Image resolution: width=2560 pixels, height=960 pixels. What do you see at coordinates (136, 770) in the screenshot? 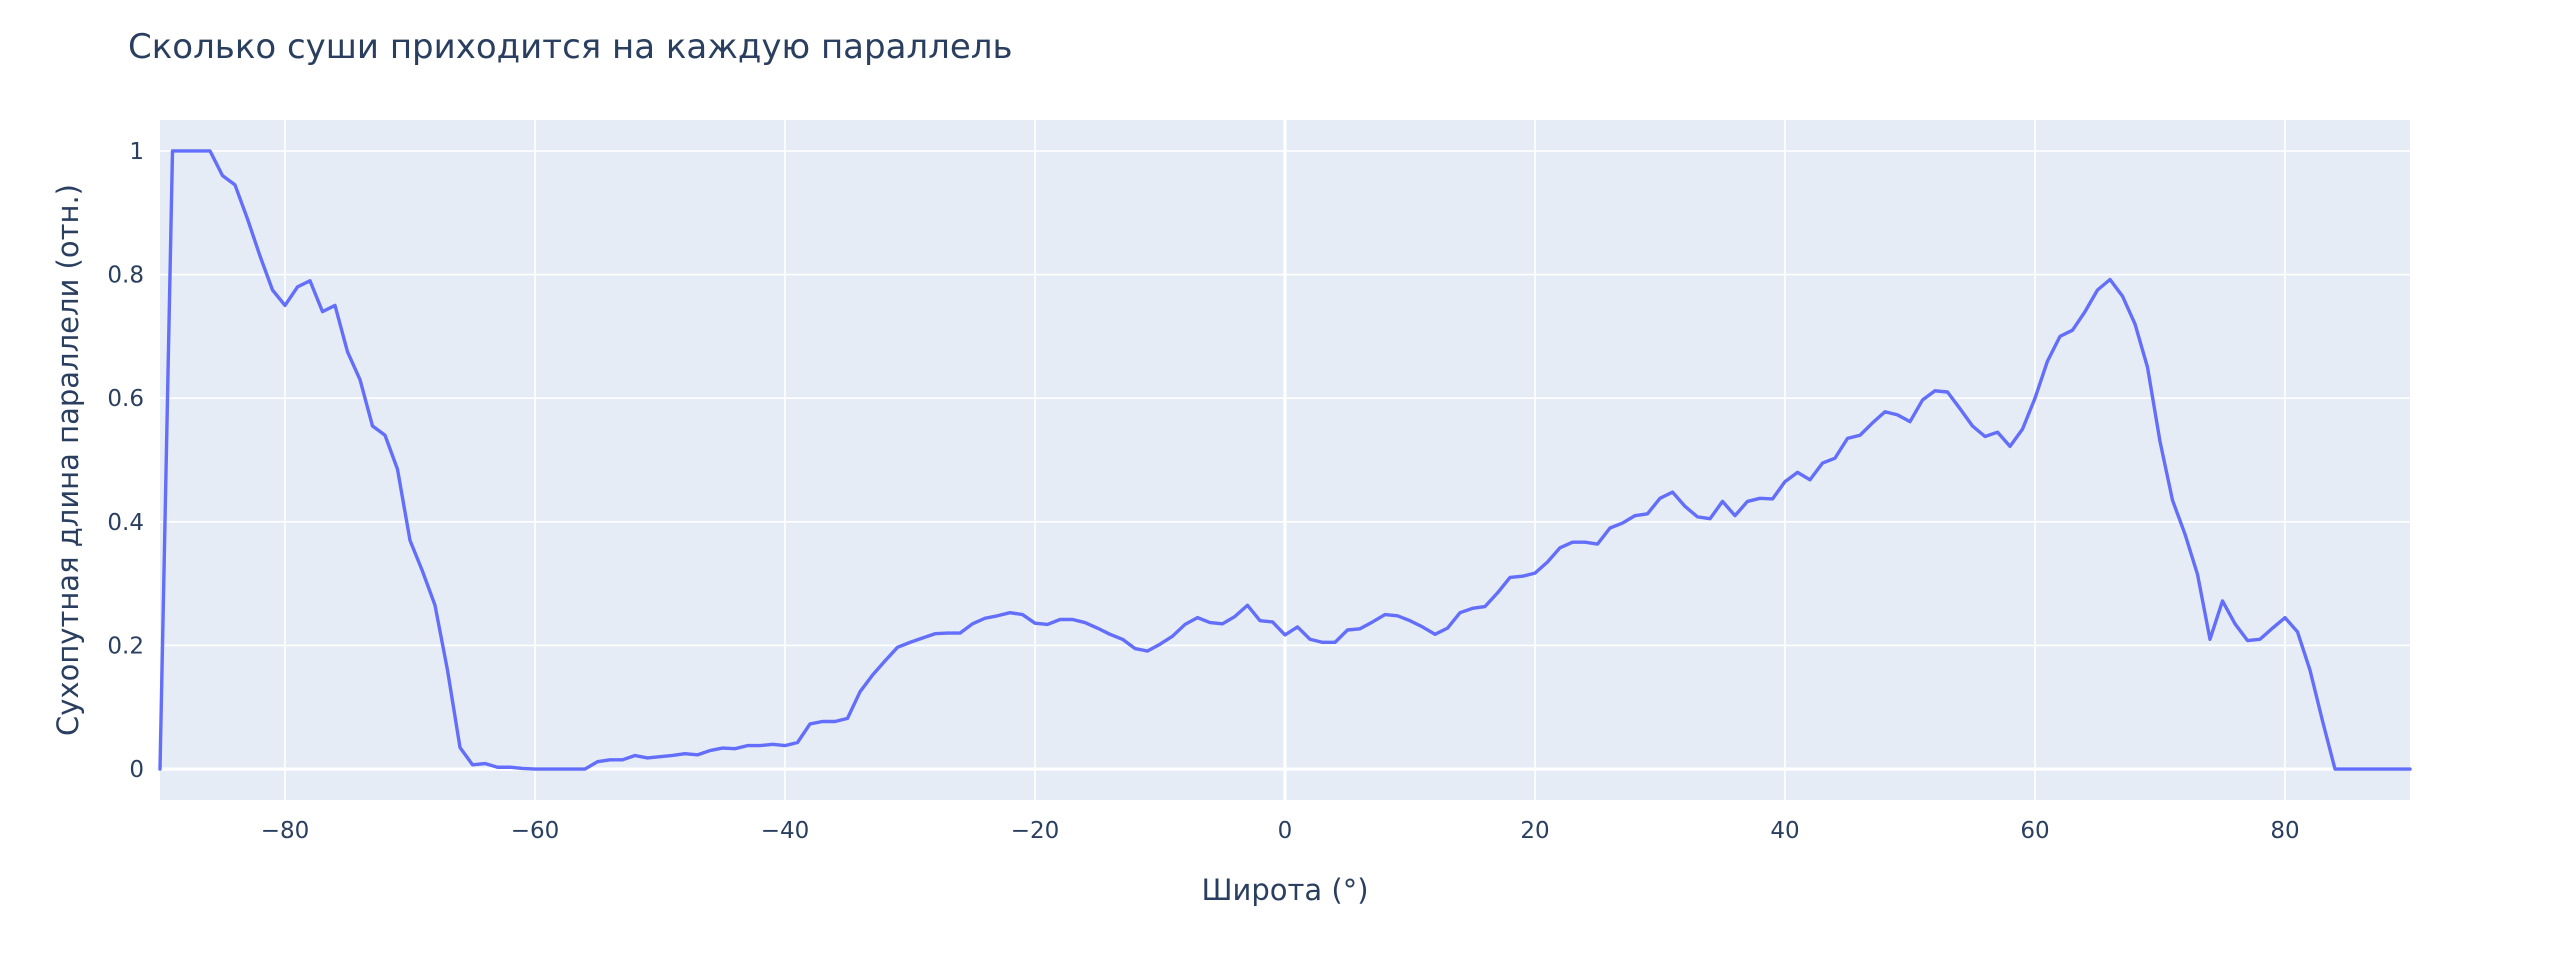
I see `y-tick-label: 0` at bounding box center [136, 770].